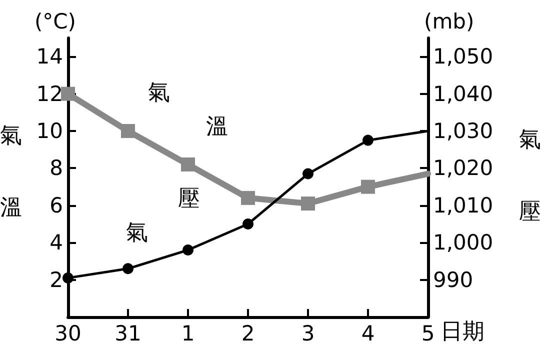 The height and width of the screenshot is (347, 543). Describe the element at coordinates (463, 94) in the screenshot. I see `y2-tick-label: 1,040` at that location.